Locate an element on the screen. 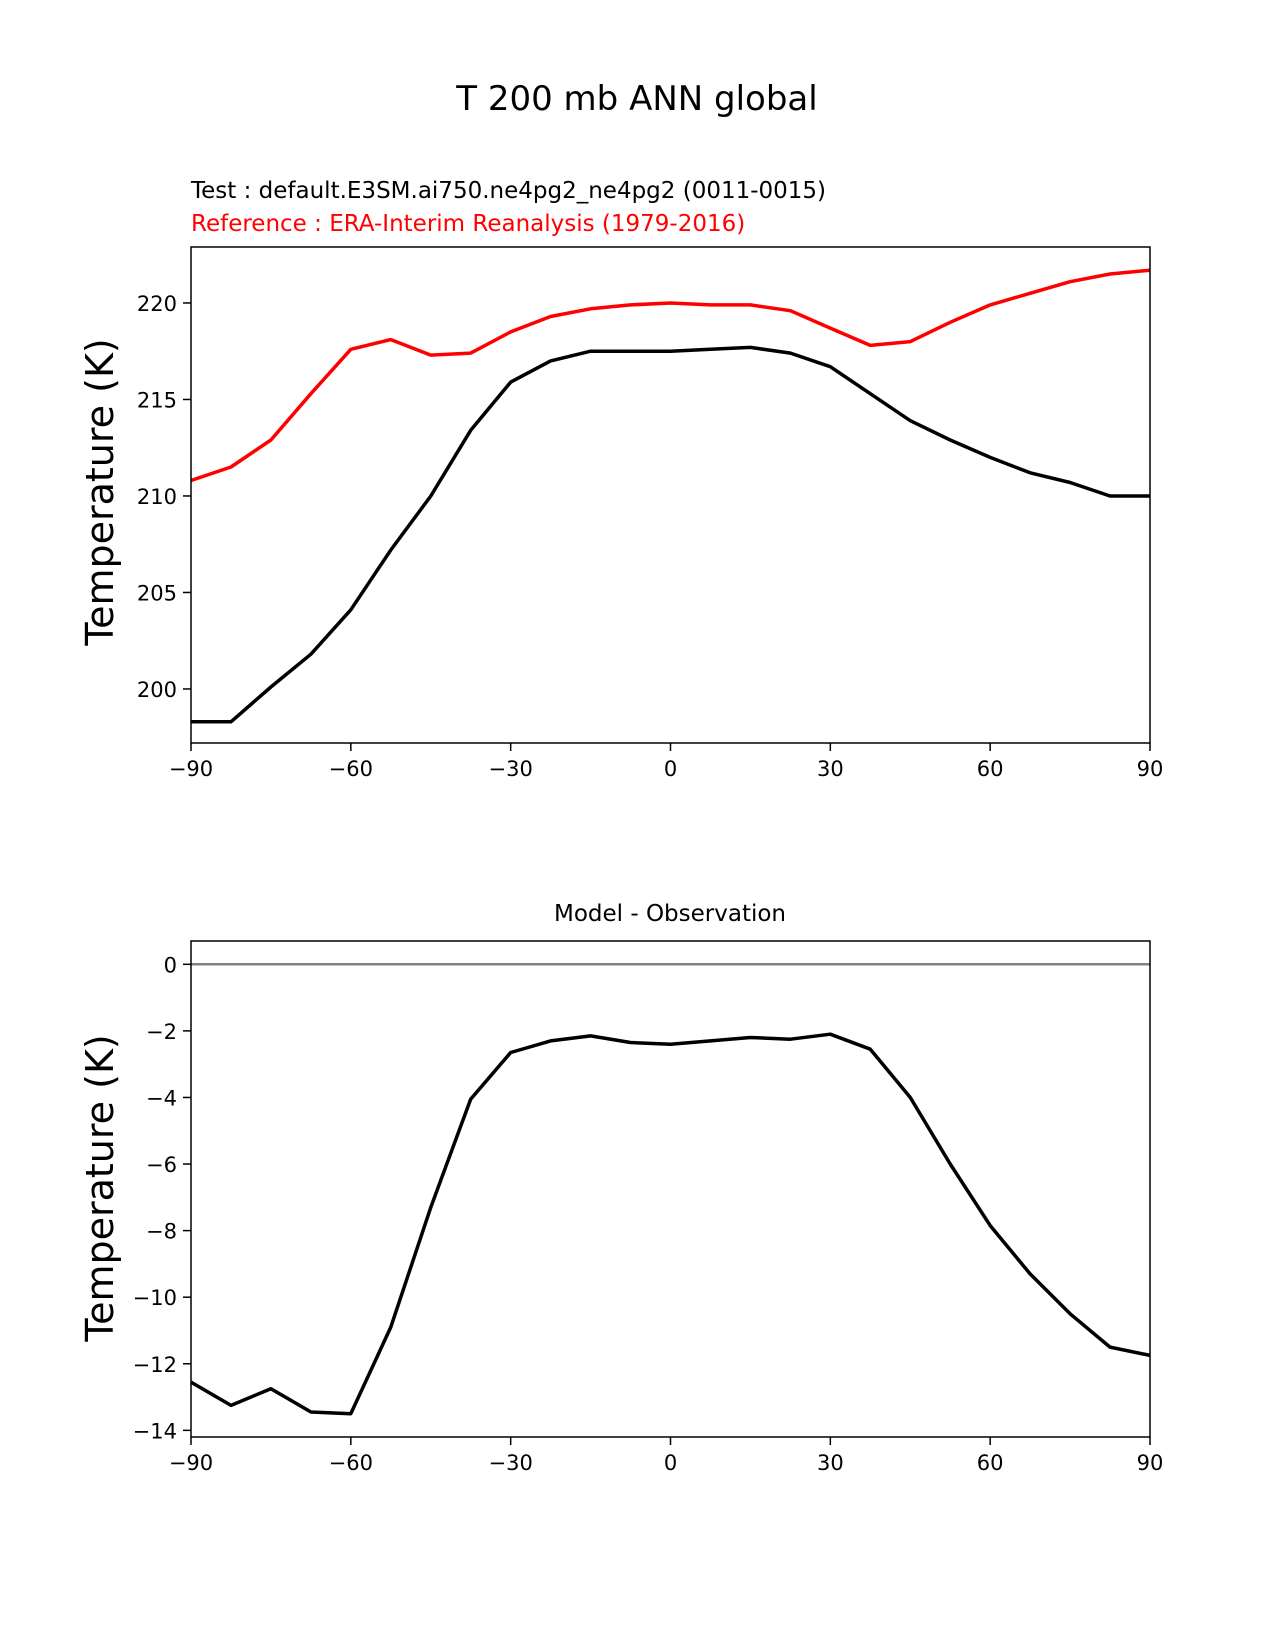 The width and height of the screenshot is (1275, 1650). y-tick-label: −12 is located at coordinates (155, 1365).